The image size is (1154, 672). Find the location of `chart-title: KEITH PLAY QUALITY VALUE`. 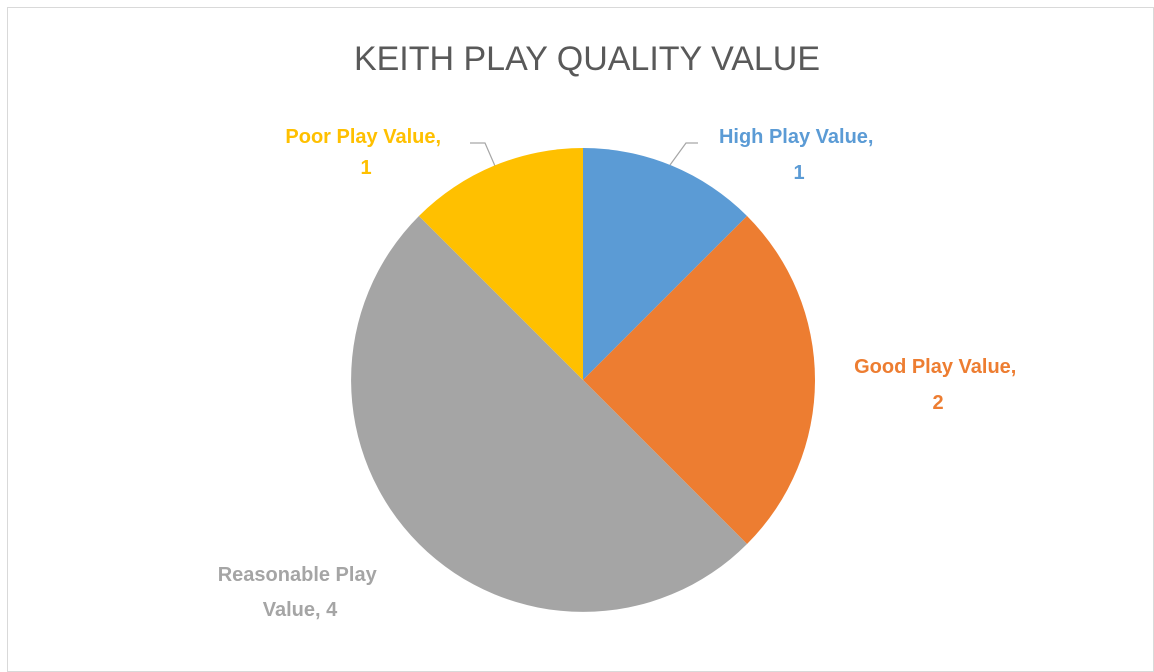

chart-title: KEITH PLAY QUALITY VALUE is located at coordinates (587, 59).